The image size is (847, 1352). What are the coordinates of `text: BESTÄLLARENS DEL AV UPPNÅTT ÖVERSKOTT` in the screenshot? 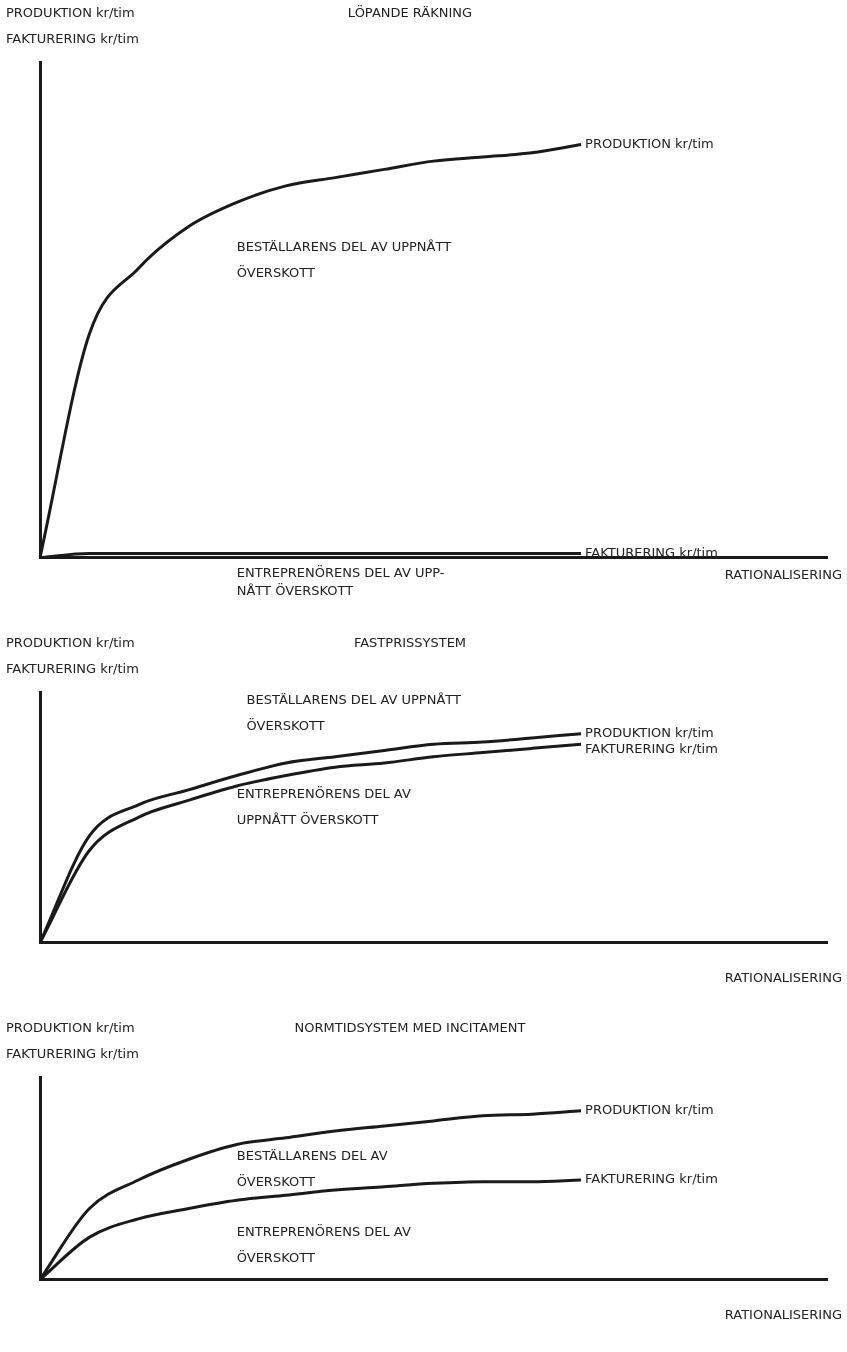 It's located at (354, 712).